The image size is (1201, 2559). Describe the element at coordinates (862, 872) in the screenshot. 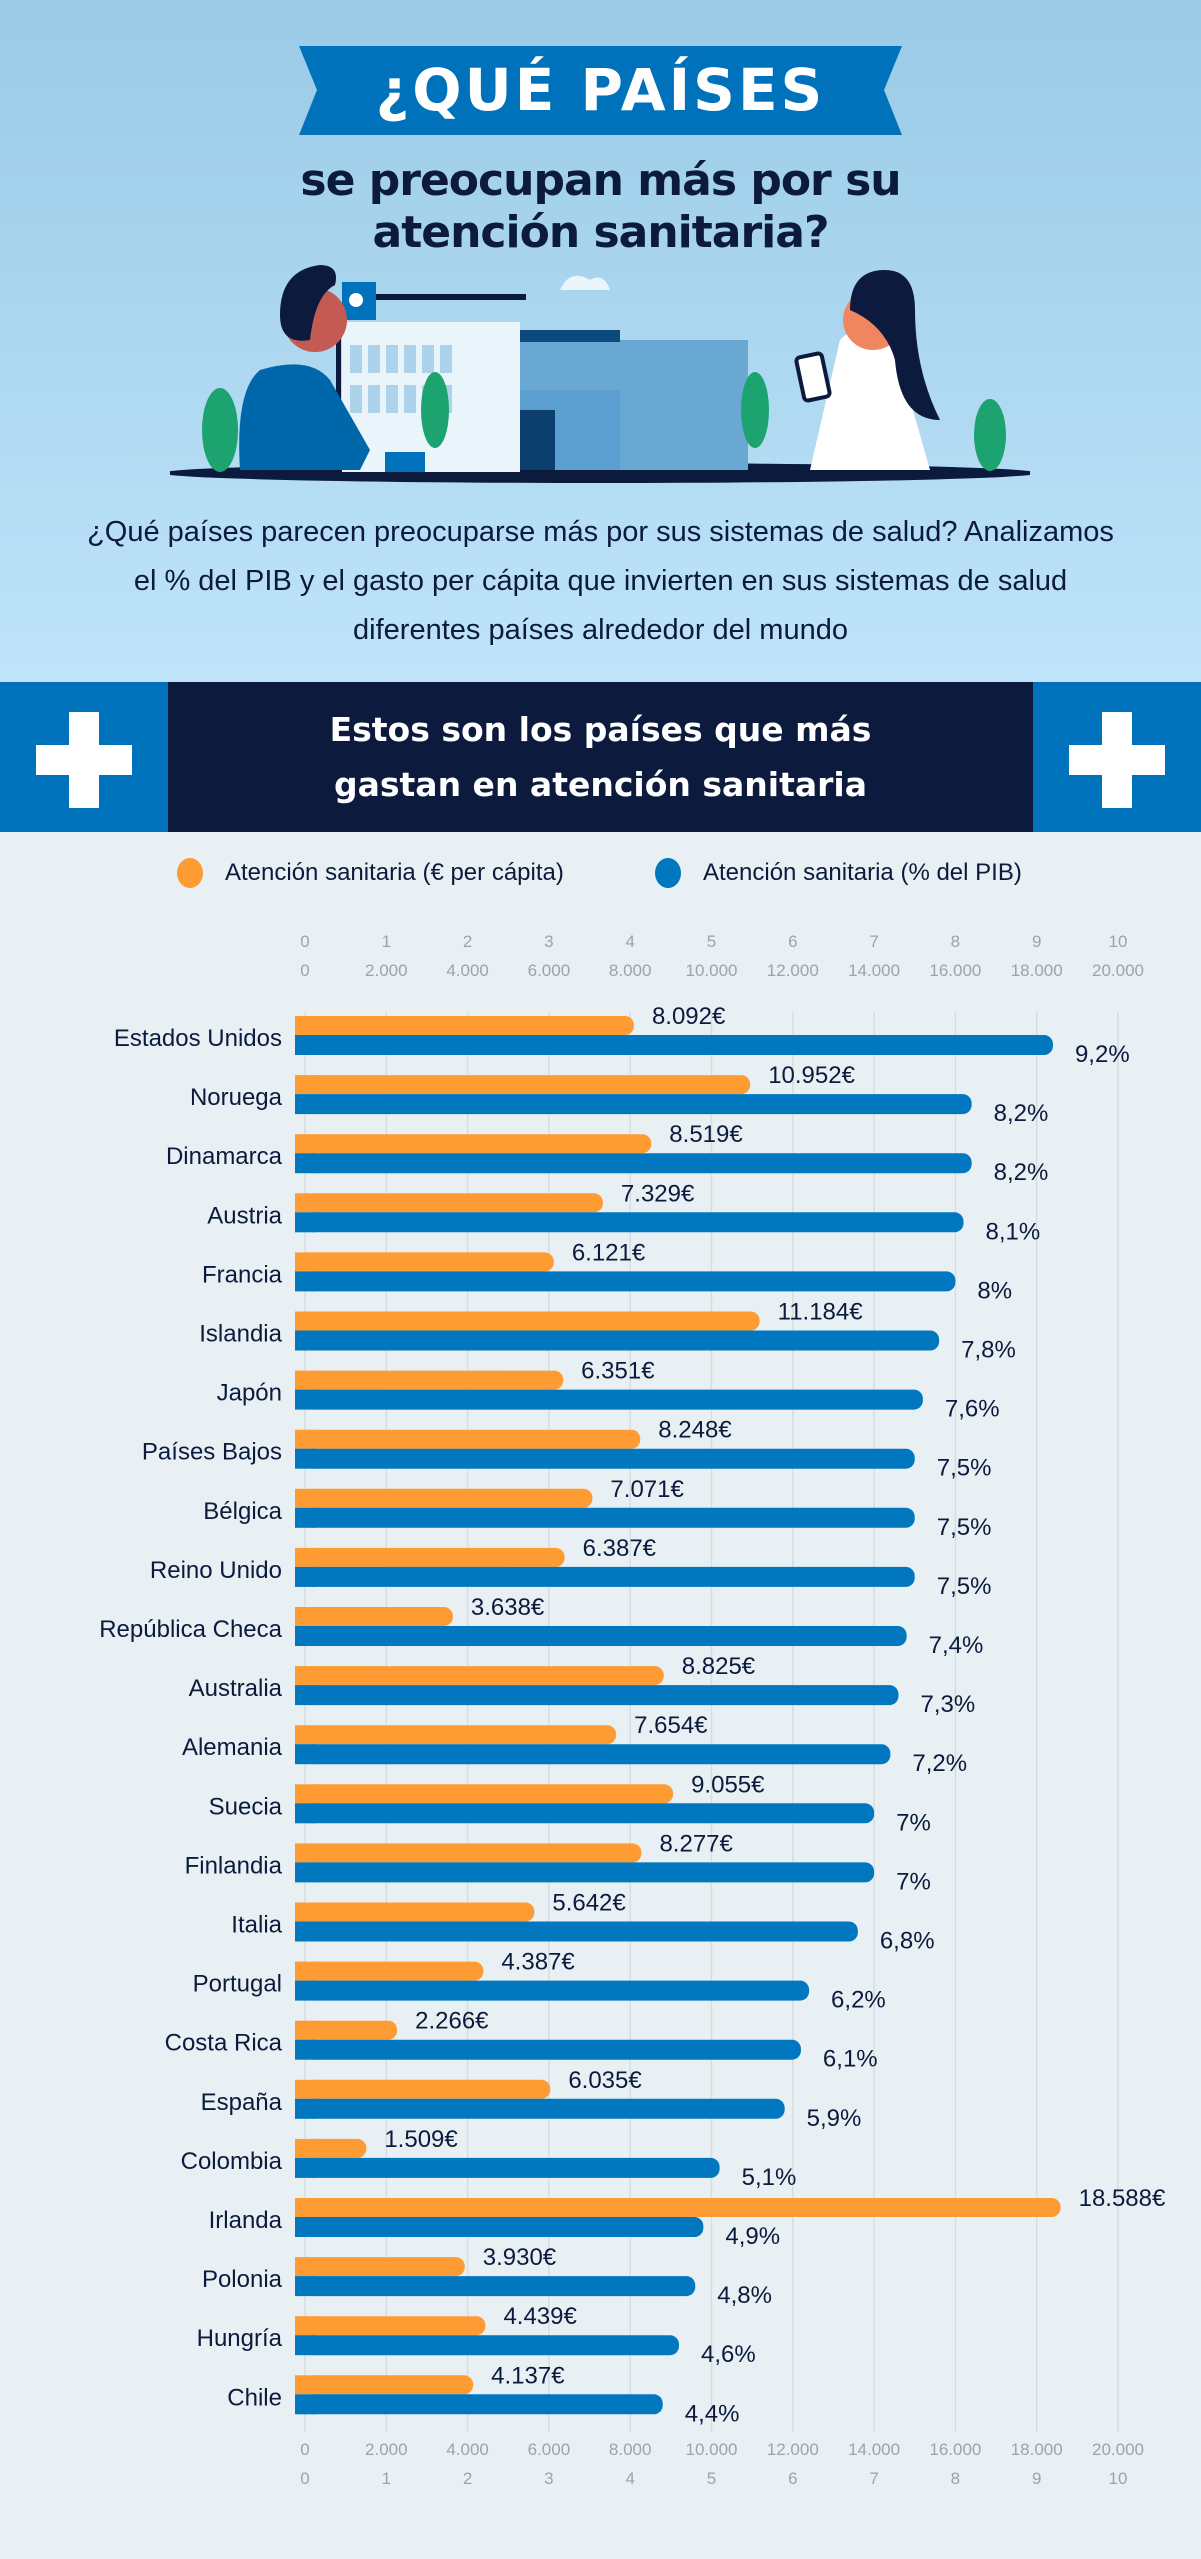

I see `legend-label: Atención sanitaria (% del PIB)` at that location.